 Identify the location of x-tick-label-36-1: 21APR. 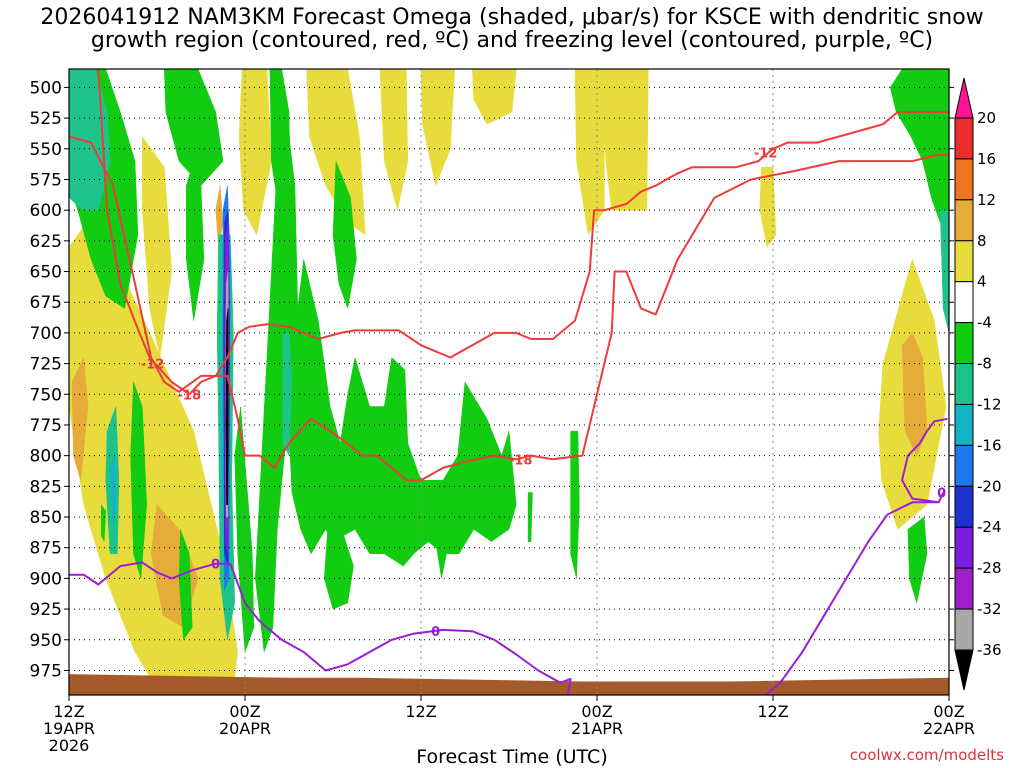
(597, 728).